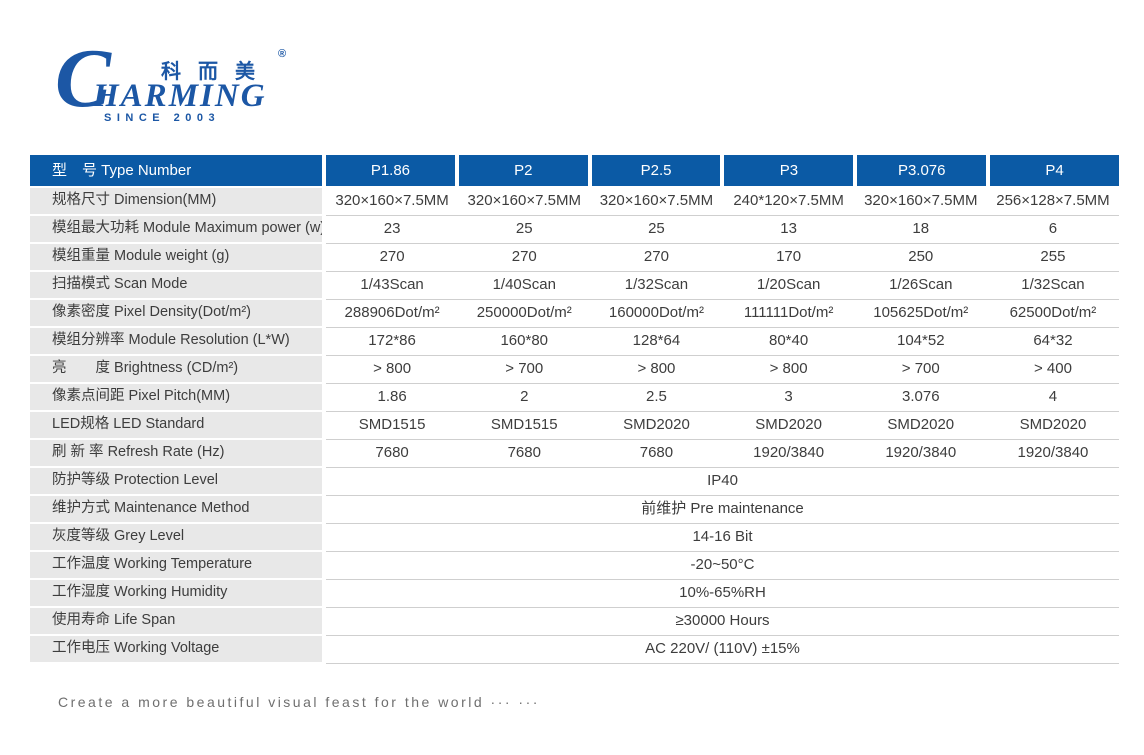  Describe the element at coordinates (922, 170) in the screenshot. I see `column-header-p3-076: P3.076` at that location.